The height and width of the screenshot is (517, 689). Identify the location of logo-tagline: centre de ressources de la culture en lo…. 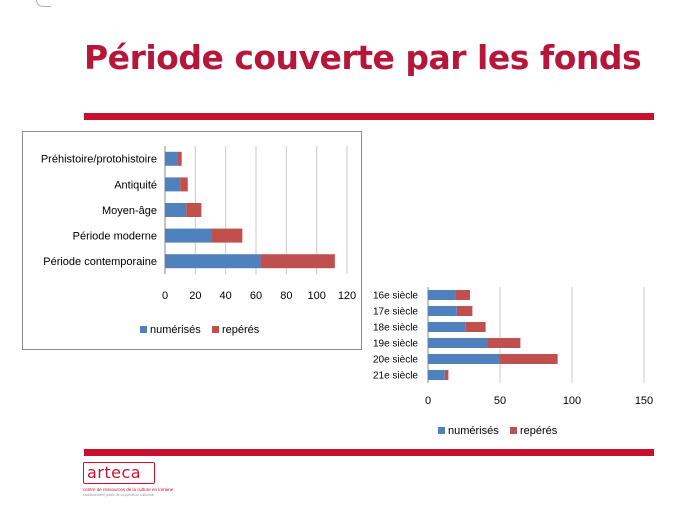
(128, 489).